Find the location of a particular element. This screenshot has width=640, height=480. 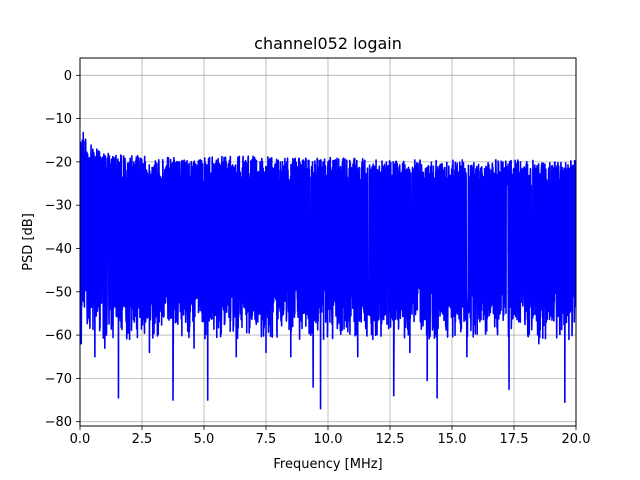

x-tick-label: 15.0 is located at coordinates (452, 439).